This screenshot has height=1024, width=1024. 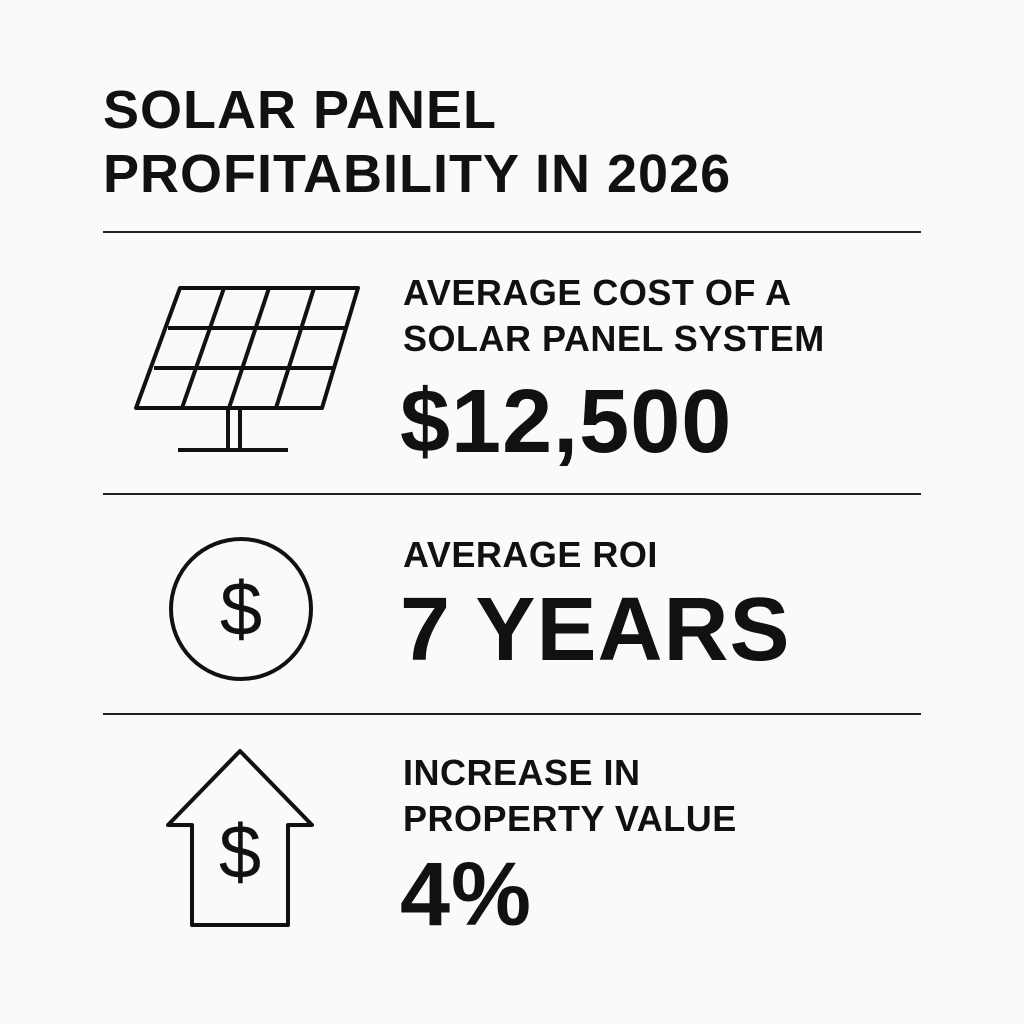 I want to click on roi-label: AVERAGE ROI, so click(x=530, y=554).